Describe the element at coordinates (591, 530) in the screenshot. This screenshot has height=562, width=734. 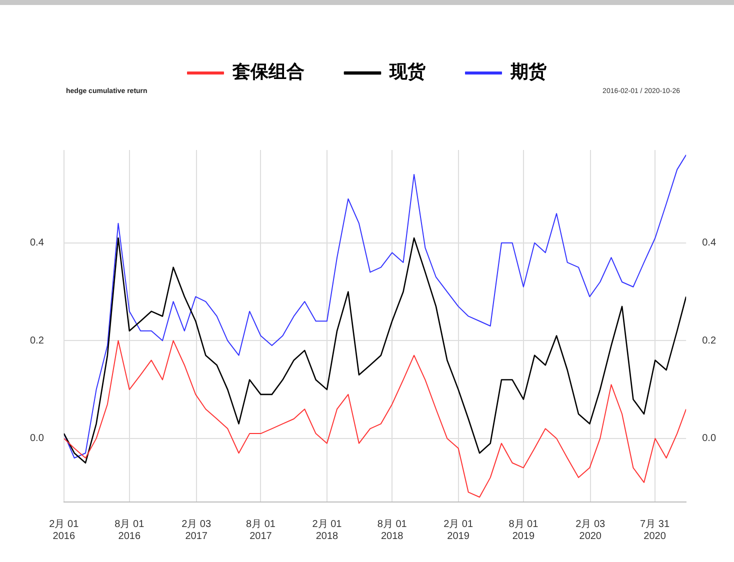
I see `x-tick-label: 2月 03 2020` at that location.